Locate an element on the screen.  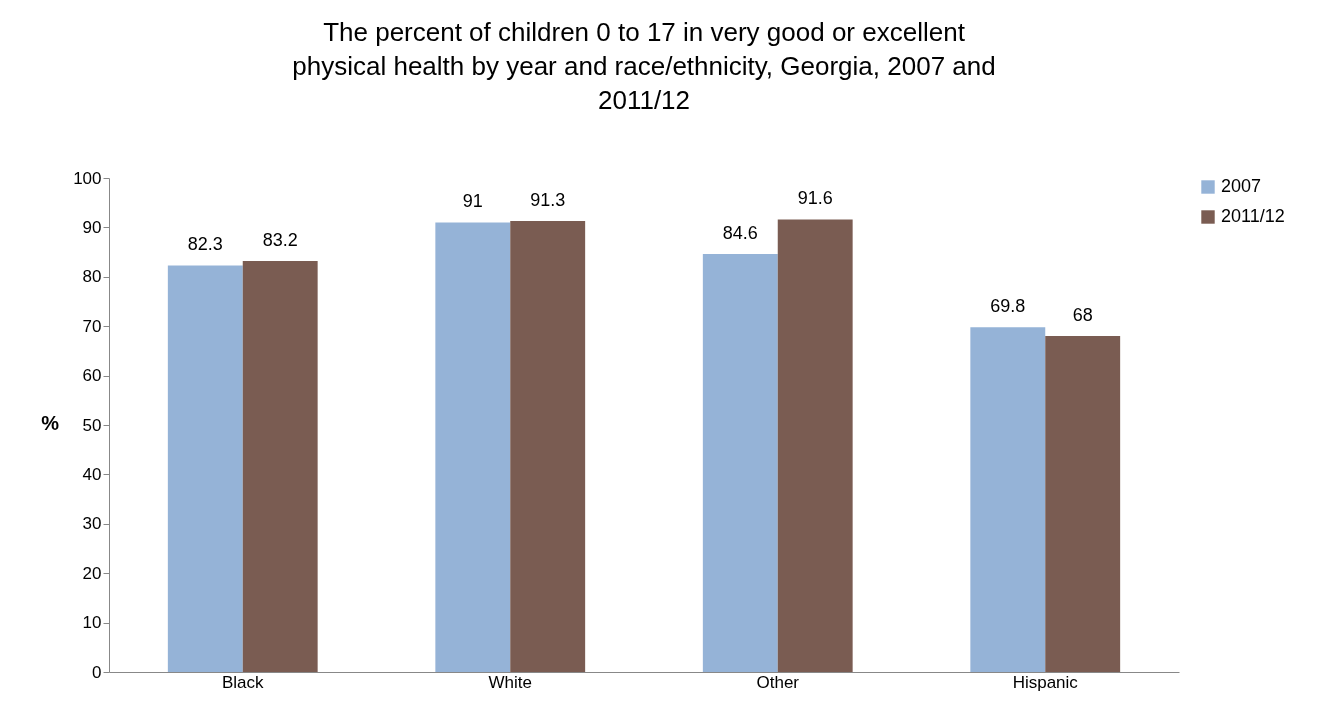
y-tick-label: 30 is located at coordinates (92, 524).